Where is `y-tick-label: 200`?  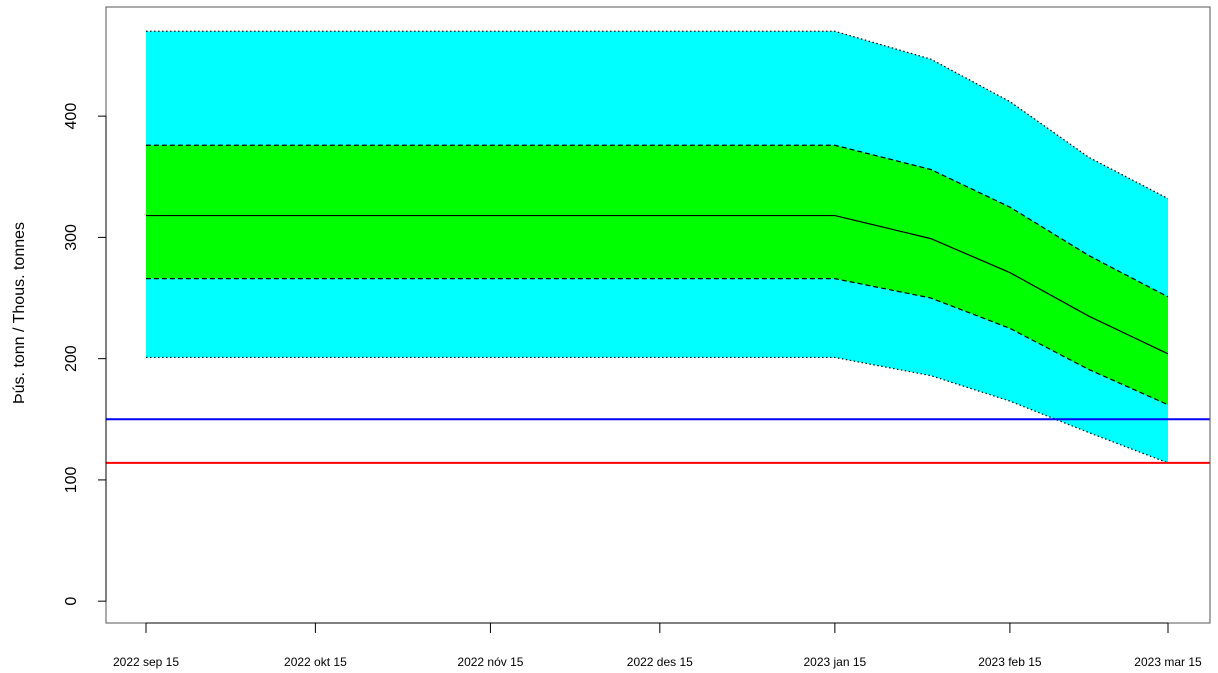
y-tick-label: 200 is located at coordinates (71, 358).